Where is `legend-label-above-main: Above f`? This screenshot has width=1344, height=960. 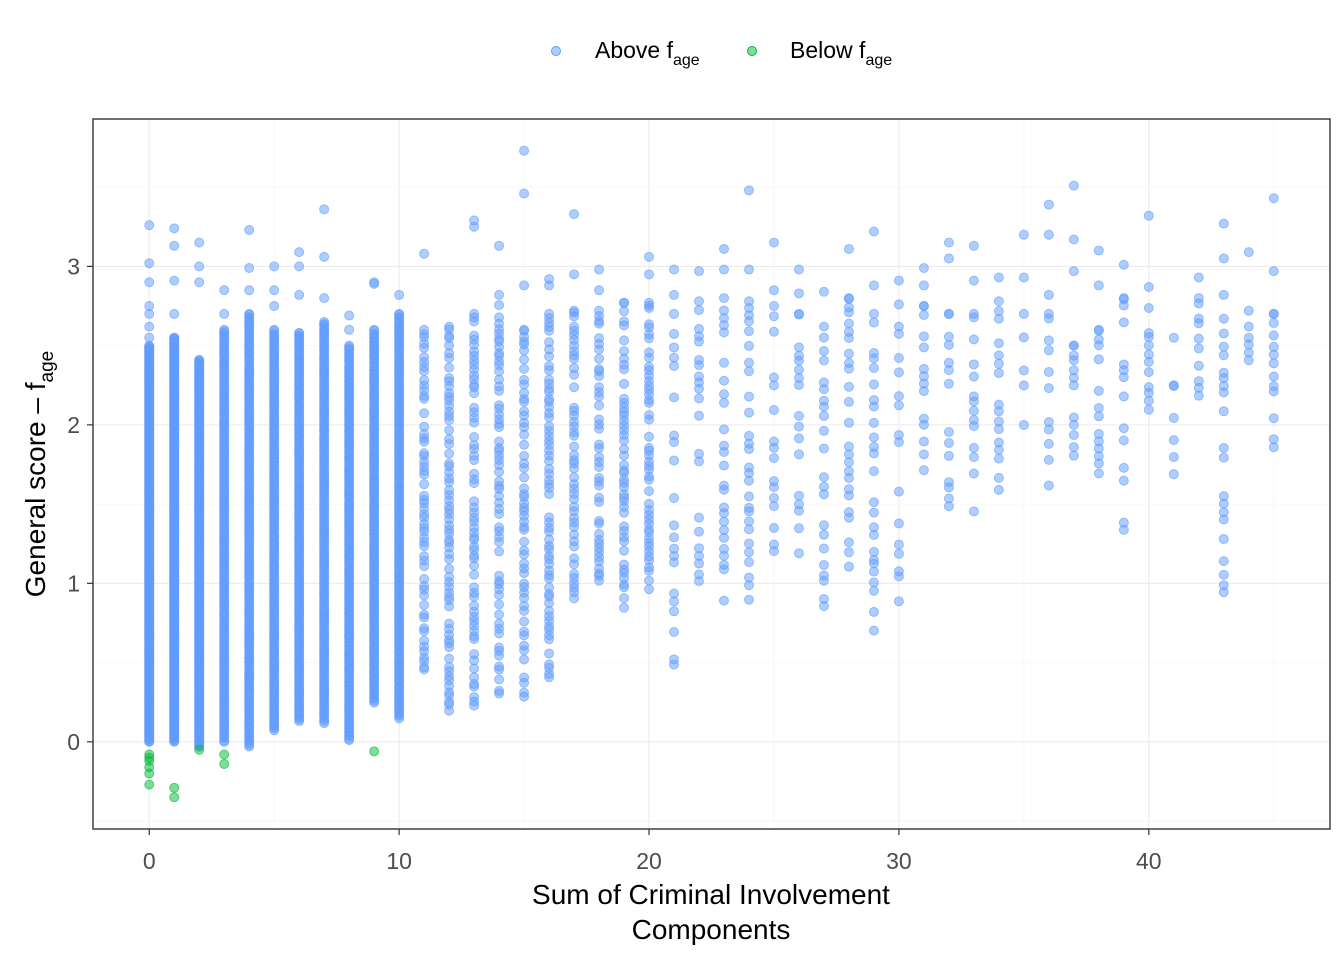
legend-label-above-main: Above f is located at coordinates (634, 50).